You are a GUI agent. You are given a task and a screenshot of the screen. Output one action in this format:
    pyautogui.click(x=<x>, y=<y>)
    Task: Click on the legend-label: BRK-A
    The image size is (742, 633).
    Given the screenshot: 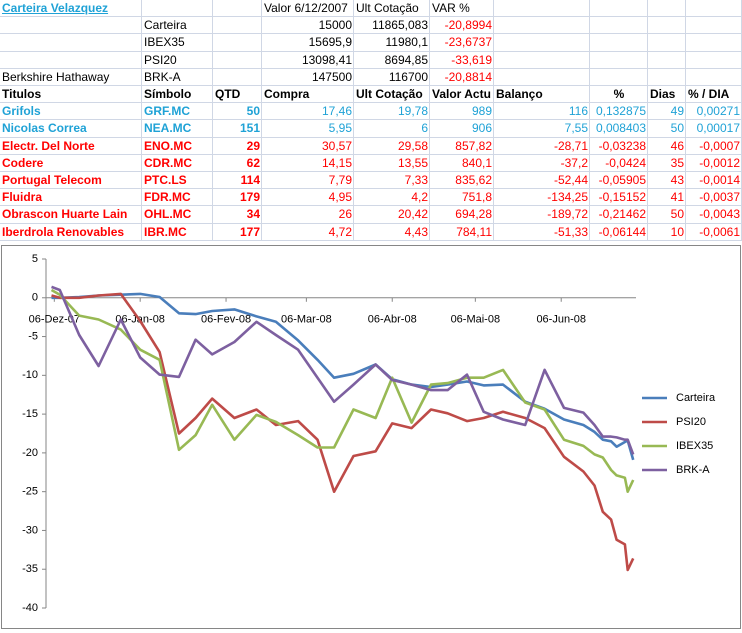 What is the action you would take?
    pyautogui.click(x=693, y=470)
    